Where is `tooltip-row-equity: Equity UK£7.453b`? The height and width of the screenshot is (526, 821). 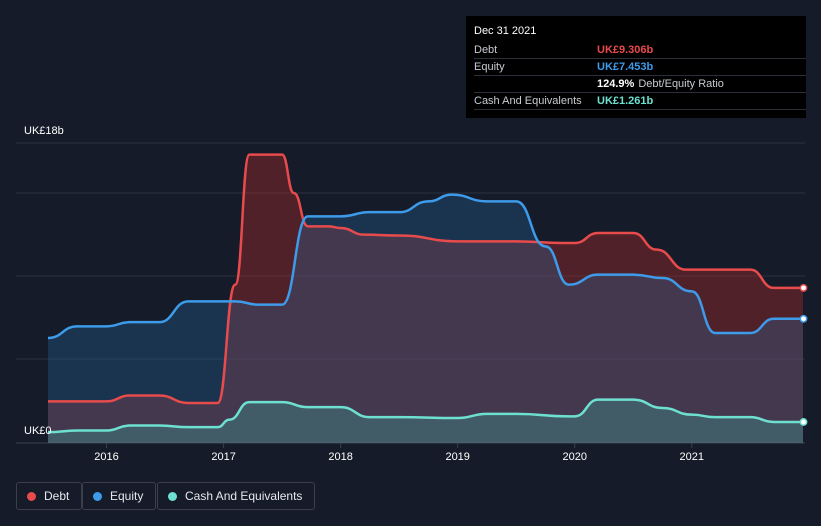
tooltip-row-equity: Equity UK£7.453b is located at coordinates (640, 67).